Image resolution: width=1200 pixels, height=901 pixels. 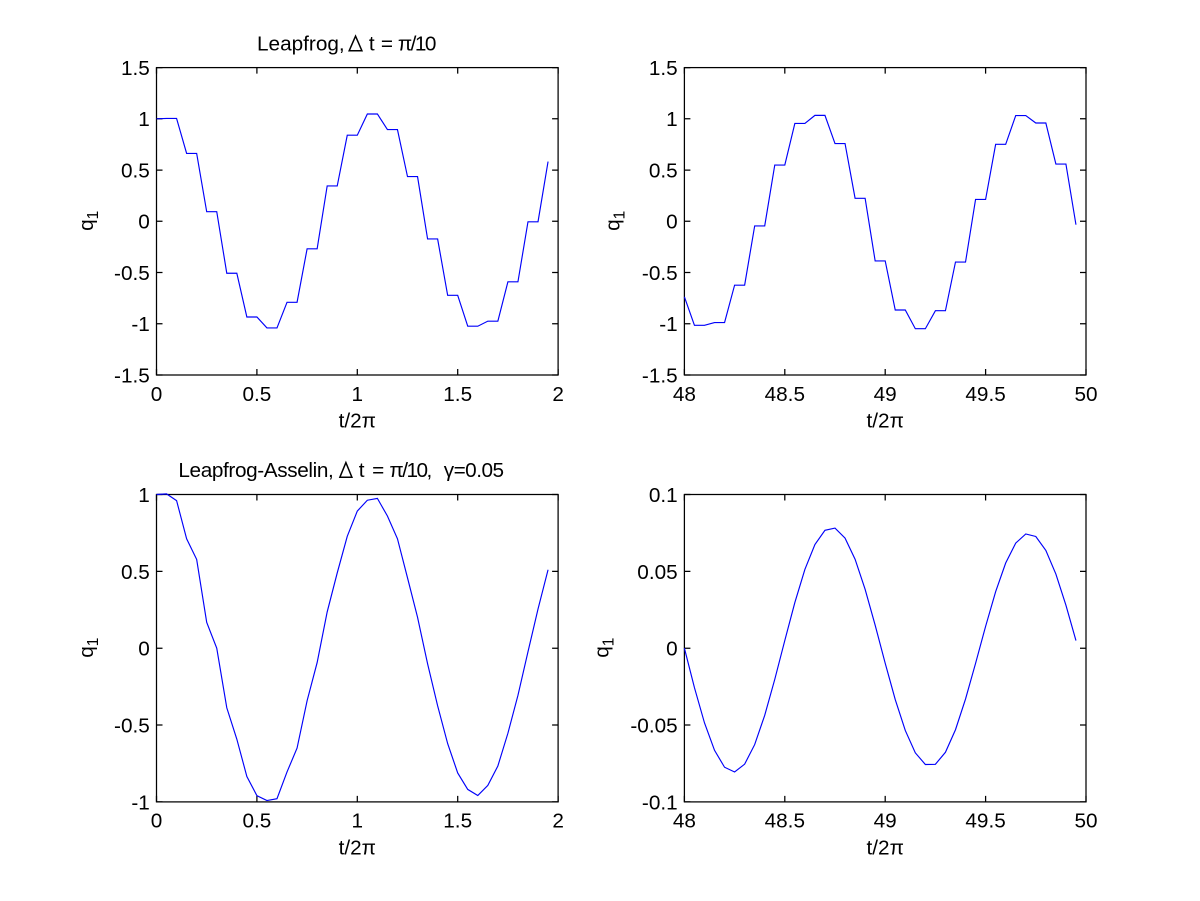 I want to click on svg-text: -0.05, so click(x=653, y=725).